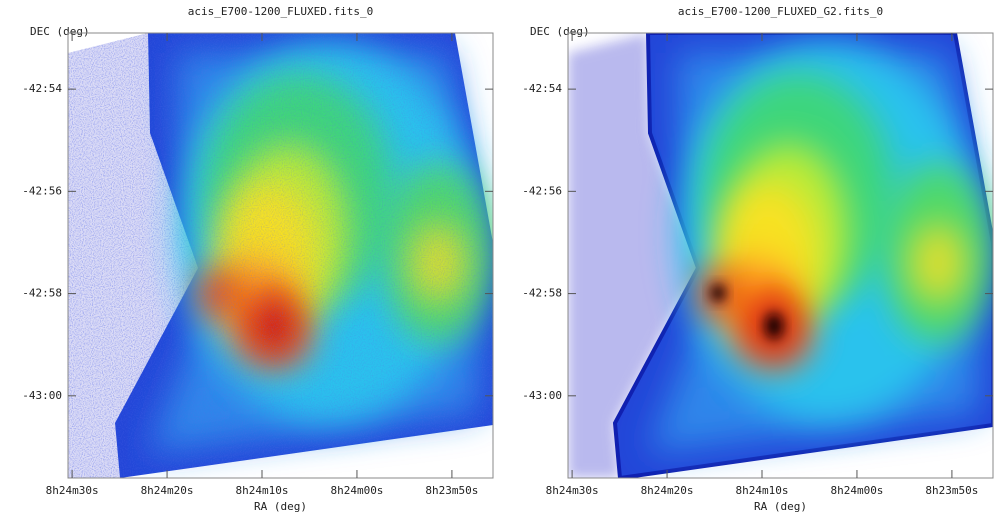 The height and width of the screenshot is (518, 1000). I want to click on chart-title: acis_E700-1200_FLUXED.fits_0, so click(280, 11).